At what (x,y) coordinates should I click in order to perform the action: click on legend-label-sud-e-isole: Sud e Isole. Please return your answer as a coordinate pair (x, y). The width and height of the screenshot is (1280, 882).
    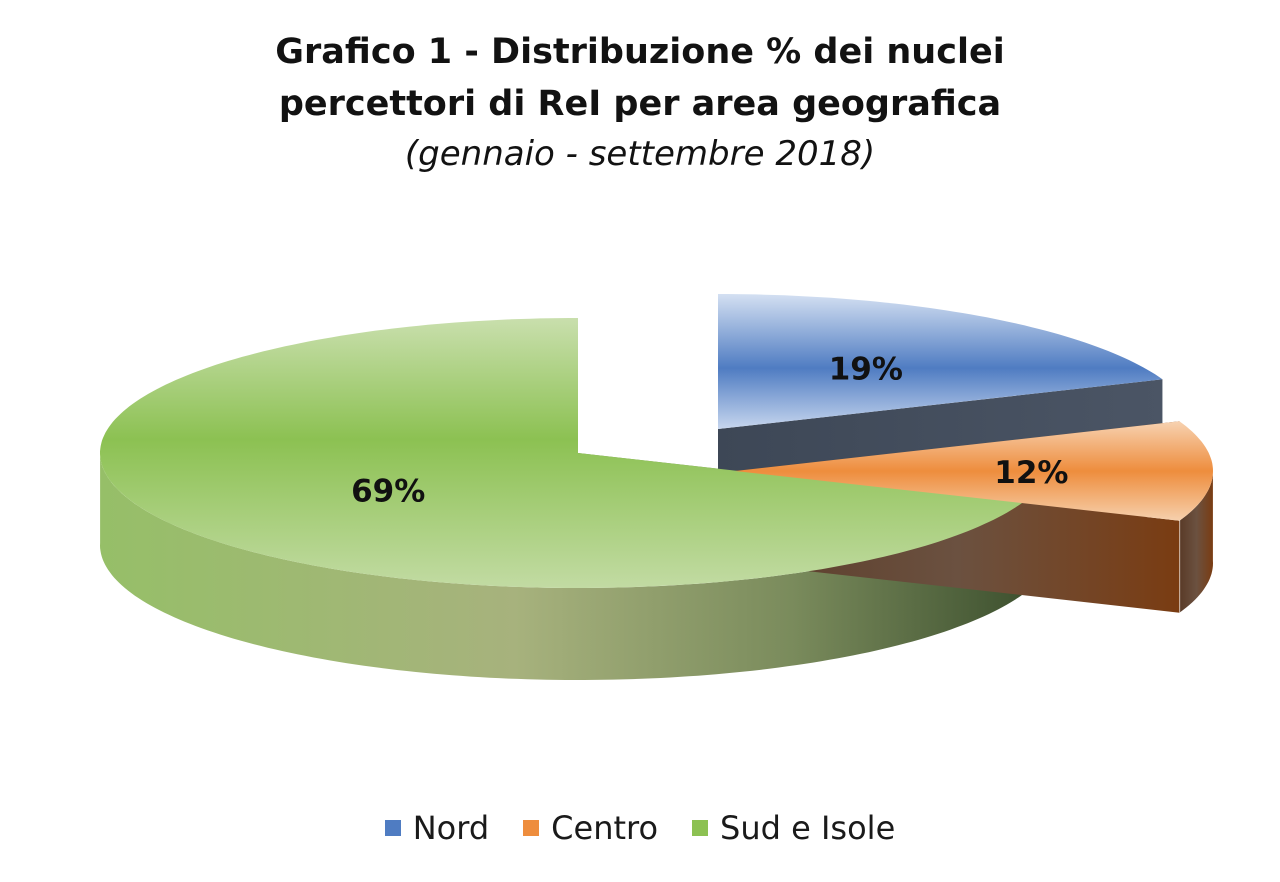
    Looking at the image, I should click on (808, 828).